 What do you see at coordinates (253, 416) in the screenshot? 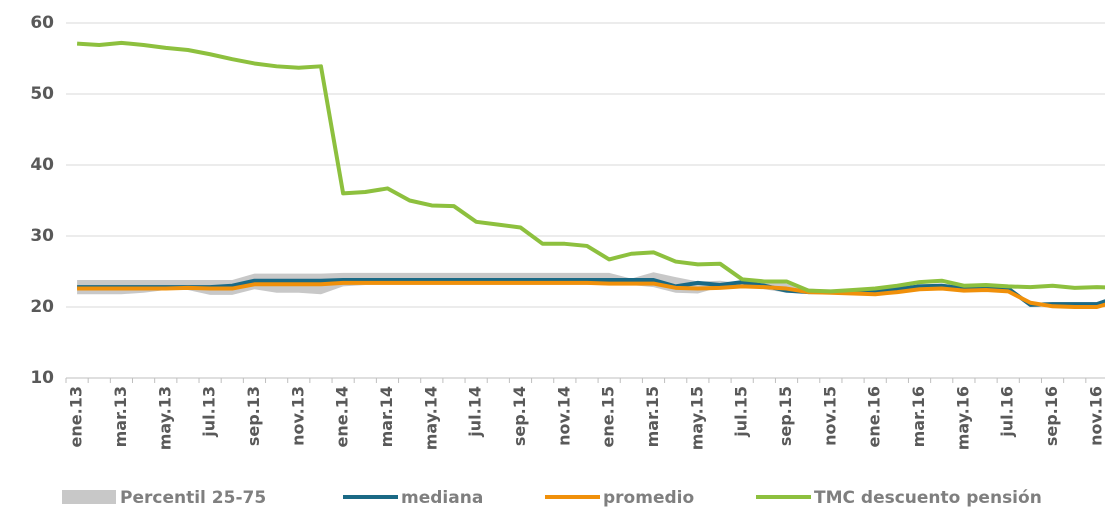
I see `x-tick-label: sep.13` at bounding box center [253, 416].